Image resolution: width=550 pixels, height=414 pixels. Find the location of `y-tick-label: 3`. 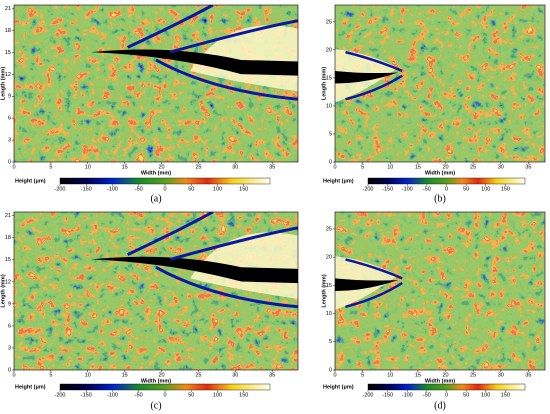

y-tick-label: 3 is located at coordinates (9, 141).